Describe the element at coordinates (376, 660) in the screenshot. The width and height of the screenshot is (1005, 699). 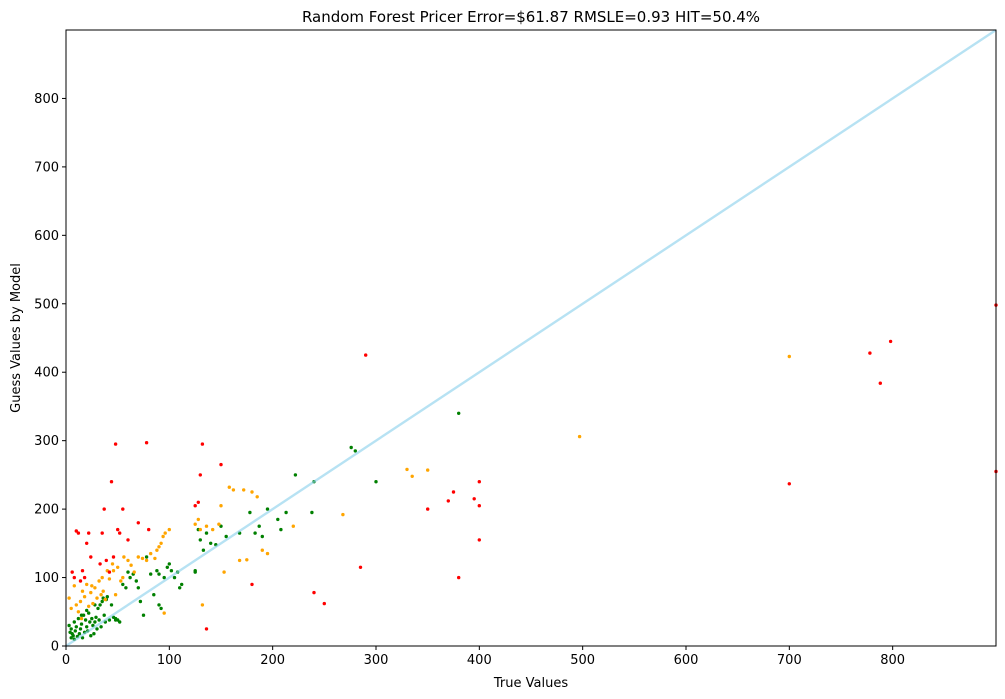
I see `x-tick-label: 300` at that location.